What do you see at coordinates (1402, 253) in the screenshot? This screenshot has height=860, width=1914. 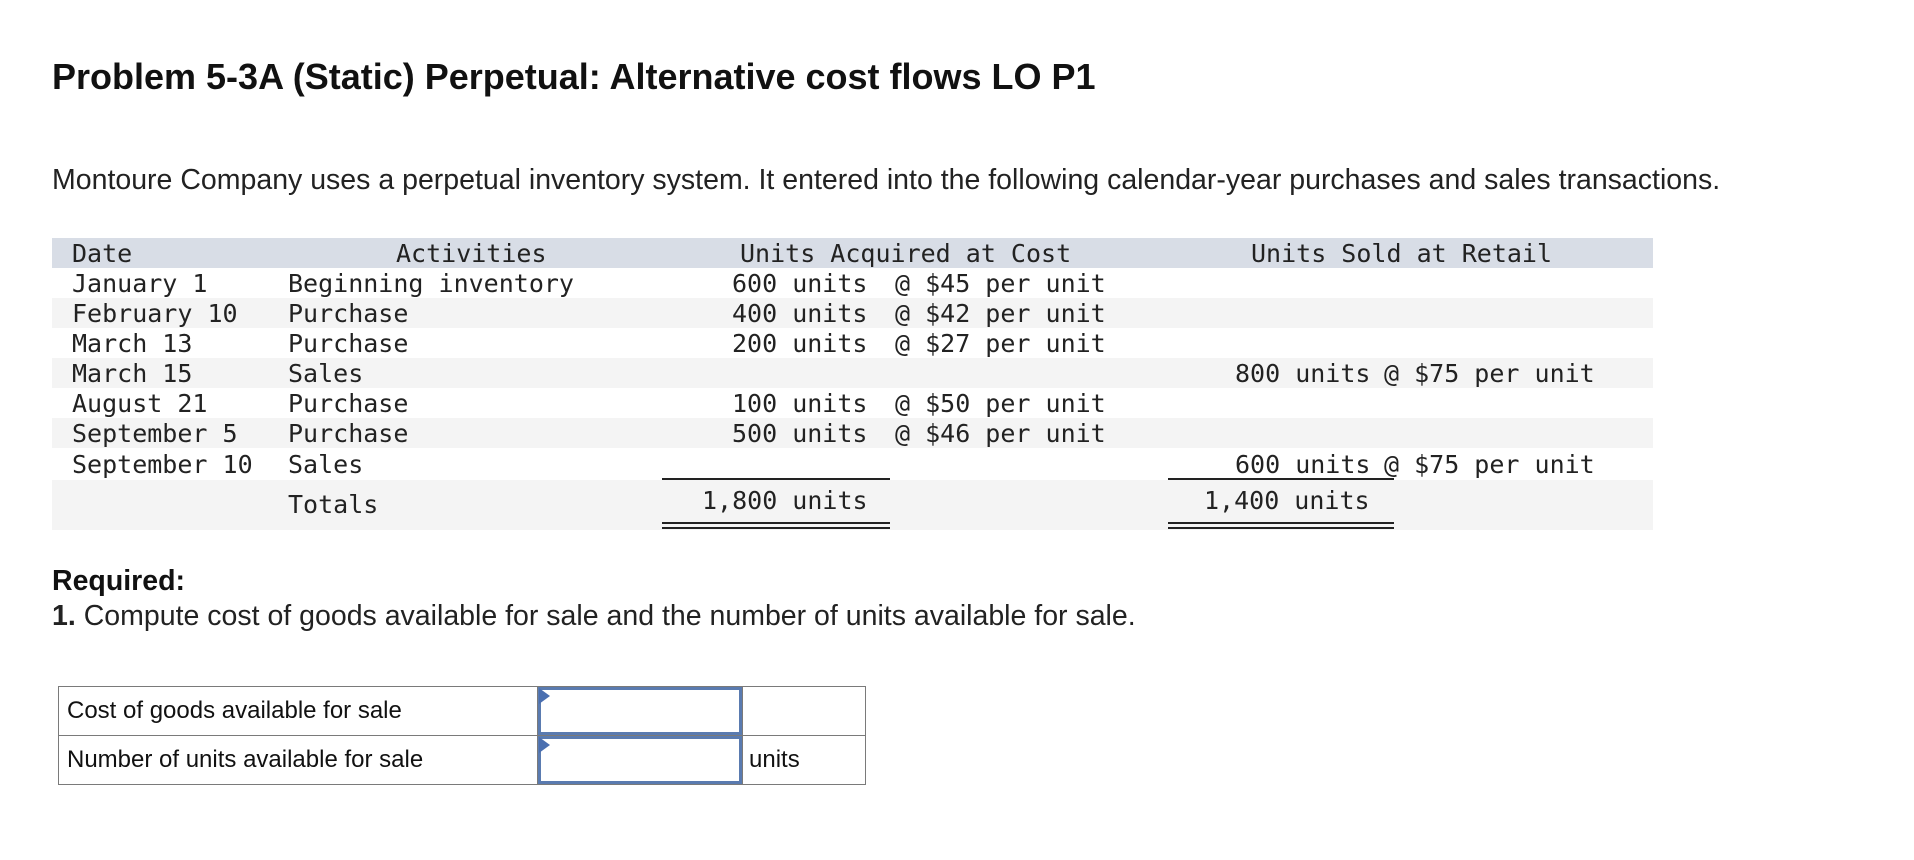 I see `header-units-sold: Units Sold at Retail` at bounding box center [1402, 253].